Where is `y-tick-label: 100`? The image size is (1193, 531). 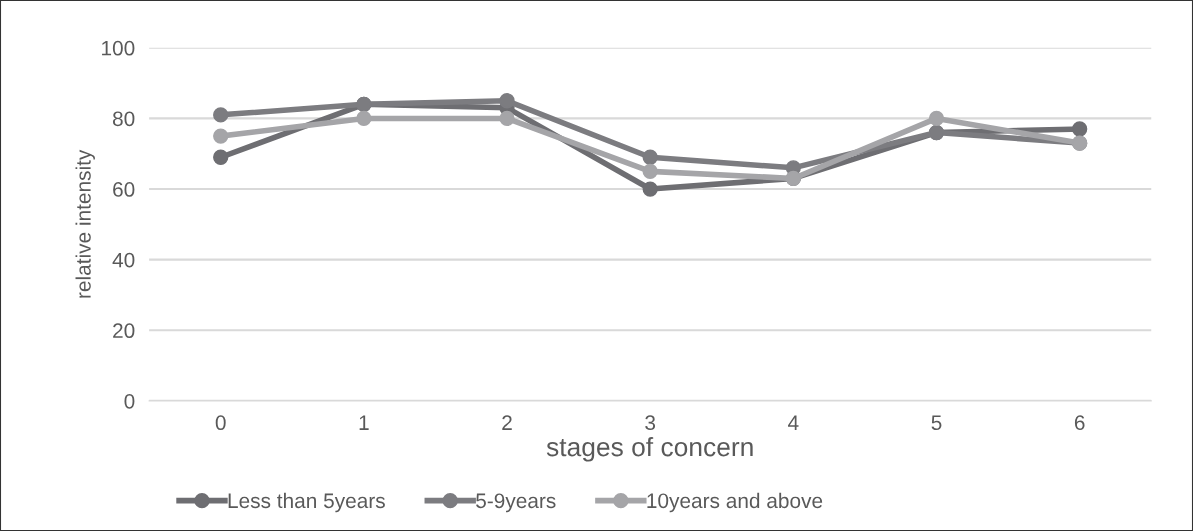
y-tick-label: 100 is located at coordinates (118, 48).